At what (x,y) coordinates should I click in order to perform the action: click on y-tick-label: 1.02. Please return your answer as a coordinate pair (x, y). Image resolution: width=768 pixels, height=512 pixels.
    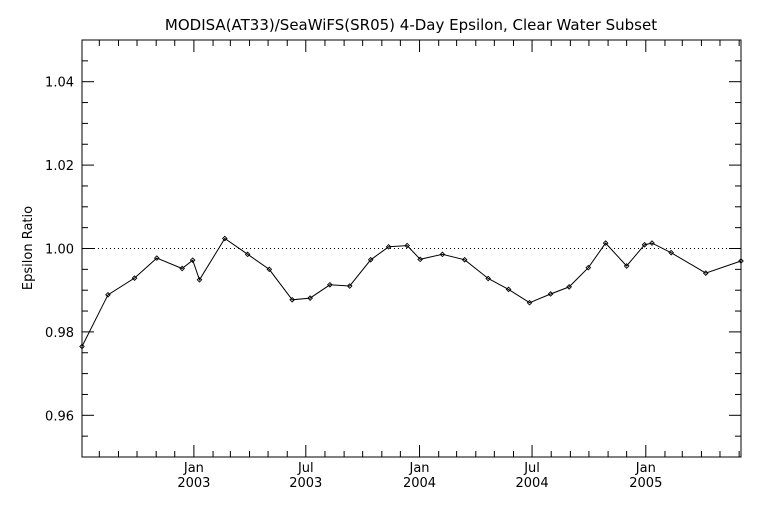
    Looking at the image, I should click on (59, 166).